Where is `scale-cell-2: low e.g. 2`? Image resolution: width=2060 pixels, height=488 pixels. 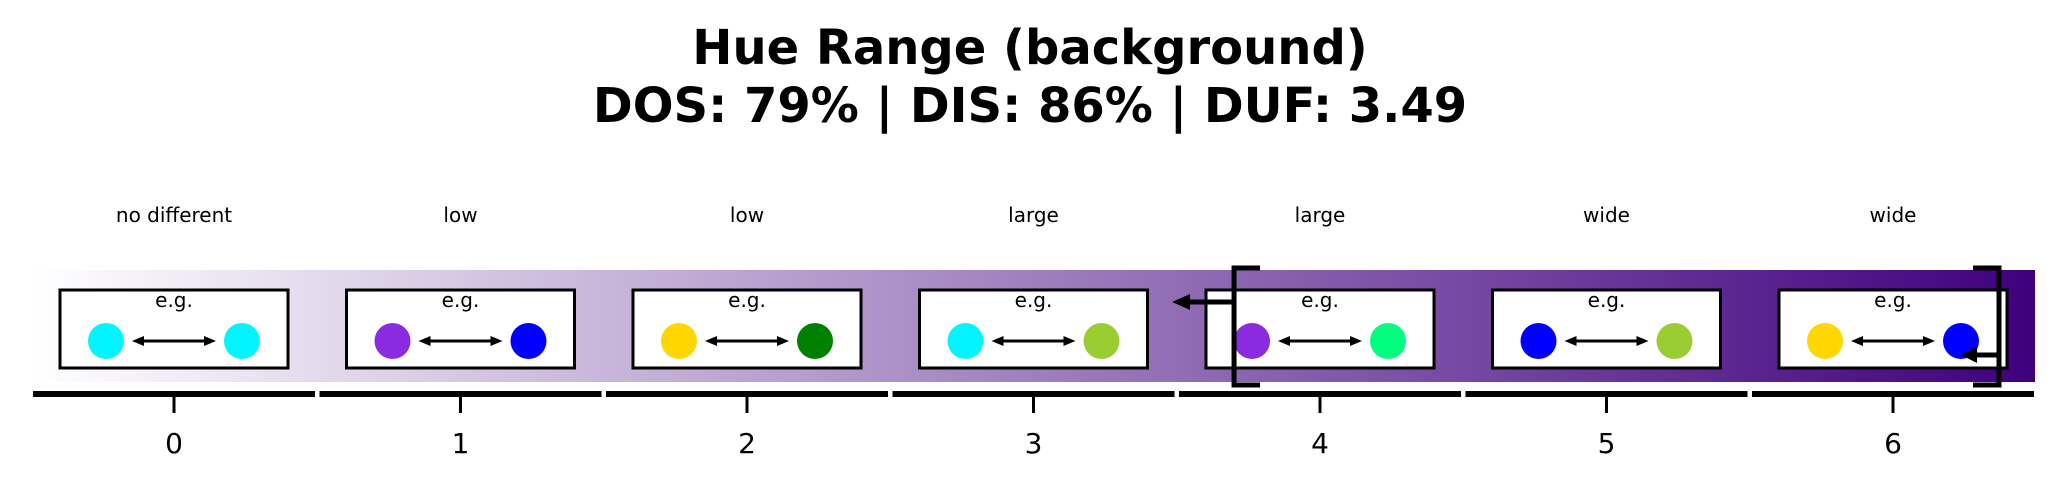
scale-cell-2: low e.g. 2 is located at coordinates (747, 331).